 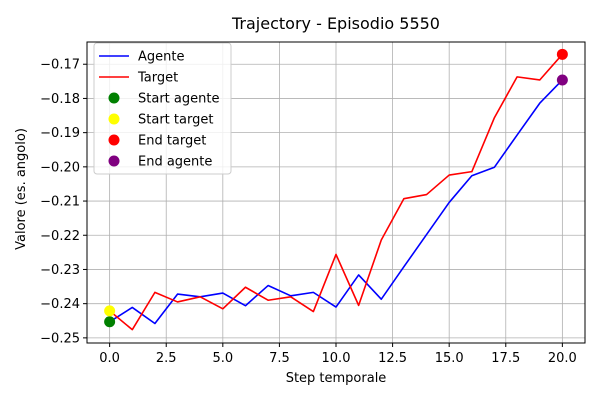 What do you see at coordinates (336, 358) in the screenshot?
I see `x-tick-label: 10.0` at bounding box center [336, 358].